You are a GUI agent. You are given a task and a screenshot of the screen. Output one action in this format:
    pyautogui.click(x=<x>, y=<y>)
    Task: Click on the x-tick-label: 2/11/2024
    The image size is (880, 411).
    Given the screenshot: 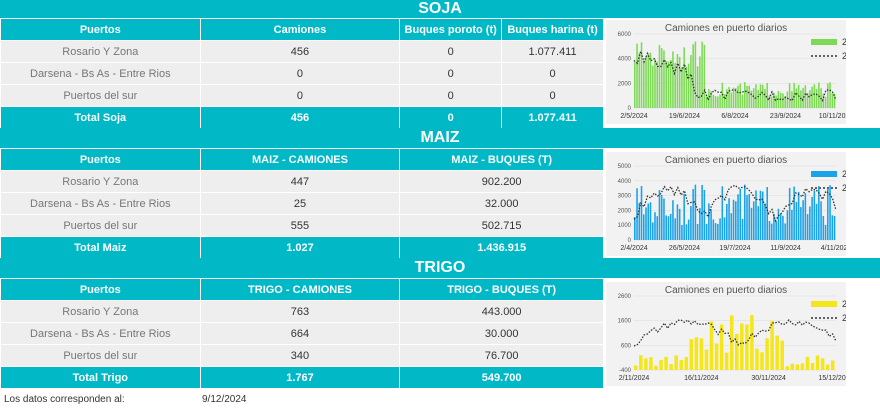 What is the action you would take?
    pyautogui.click(x=634, y=378)
    